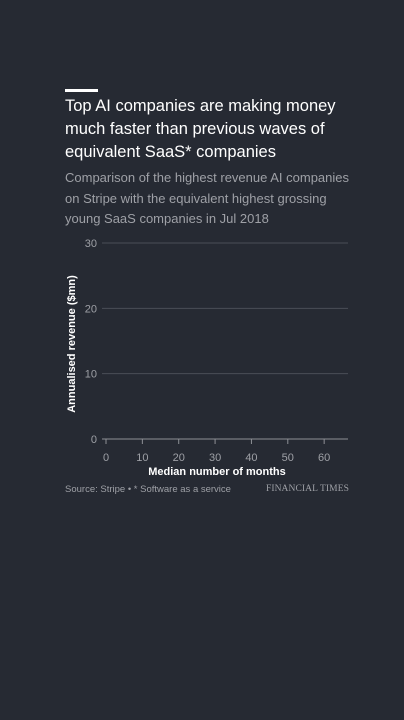 This screenshot has height=720, width=404. What do you see at coordinates (94, 440) in the screenshot?
I see `y-tick-label-0: 0` at bounding box center [94, 440].